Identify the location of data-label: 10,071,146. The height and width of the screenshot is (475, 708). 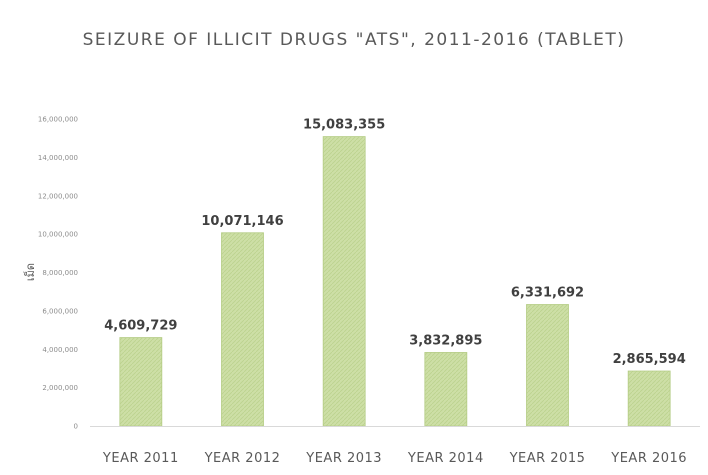
(242, 221).